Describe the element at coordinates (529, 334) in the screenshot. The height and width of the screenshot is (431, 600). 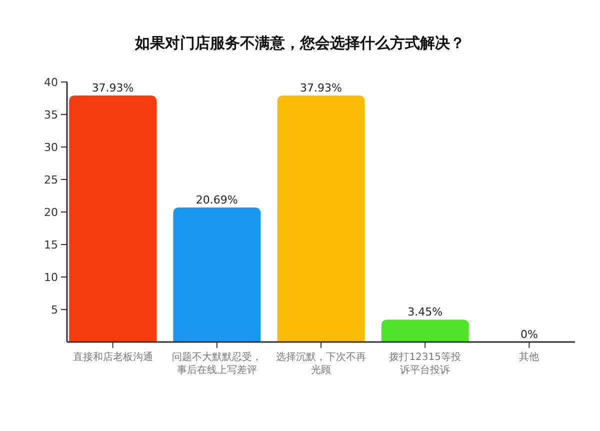
I see `data-label: 0%` at that location.